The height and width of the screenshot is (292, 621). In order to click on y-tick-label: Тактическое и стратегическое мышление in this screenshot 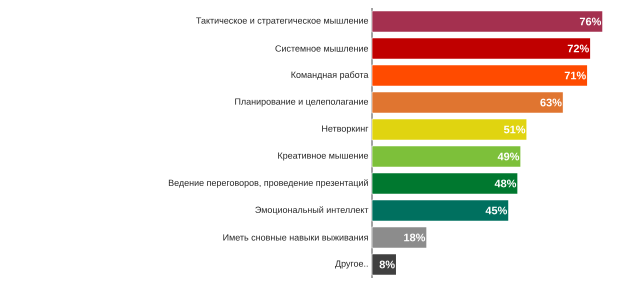, I will do `click(282, 21)`.